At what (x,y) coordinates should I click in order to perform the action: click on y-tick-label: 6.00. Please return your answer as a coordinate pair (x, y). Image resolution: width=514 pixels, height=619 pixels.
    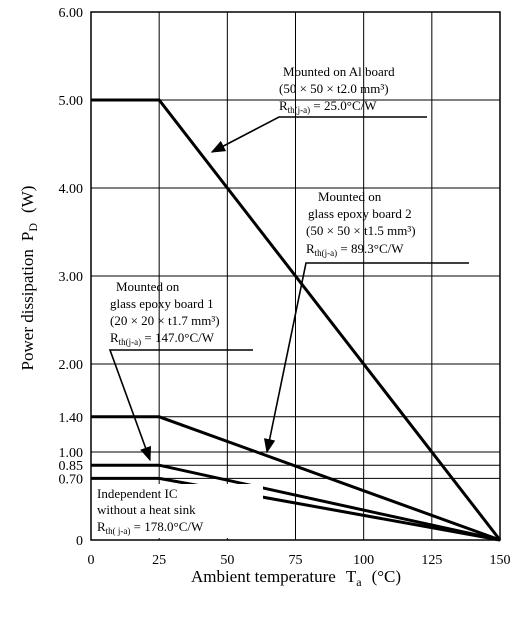
    Looking at the image, I should click on (71, 13).